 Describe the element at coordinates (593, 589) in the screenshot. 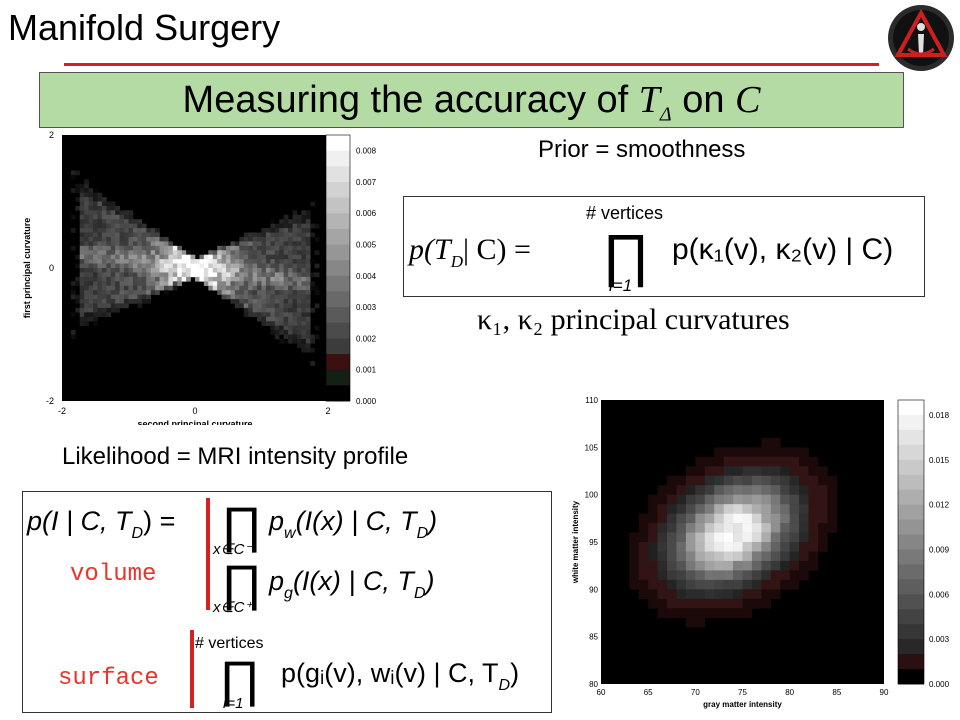

I see `y-tick-label: 90` at that location.